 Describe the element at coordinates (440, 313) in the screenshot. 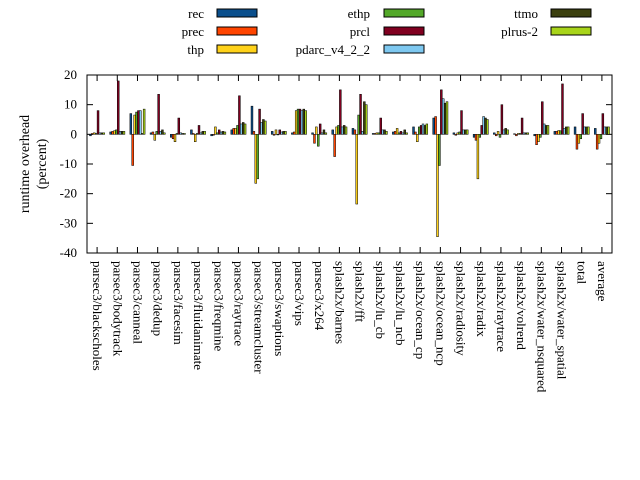

I see `x-tick-label: splash2x/ocean_ncp` at that location.